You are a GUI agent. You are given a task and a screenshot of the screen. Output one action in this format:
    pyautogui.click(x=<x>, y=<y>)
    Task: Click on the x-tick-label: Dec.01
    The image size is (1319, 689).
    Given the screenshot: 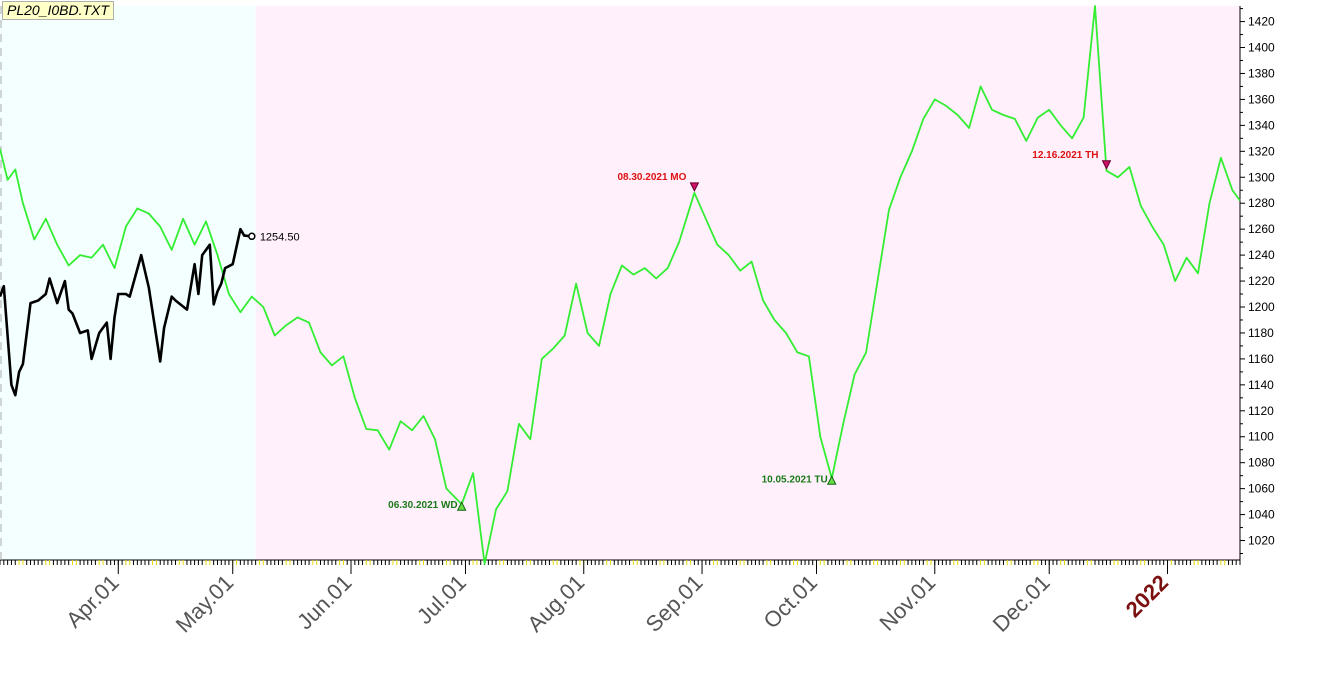 What is the action you would take?
    pyautogui.click(x=1021, y=603)
    